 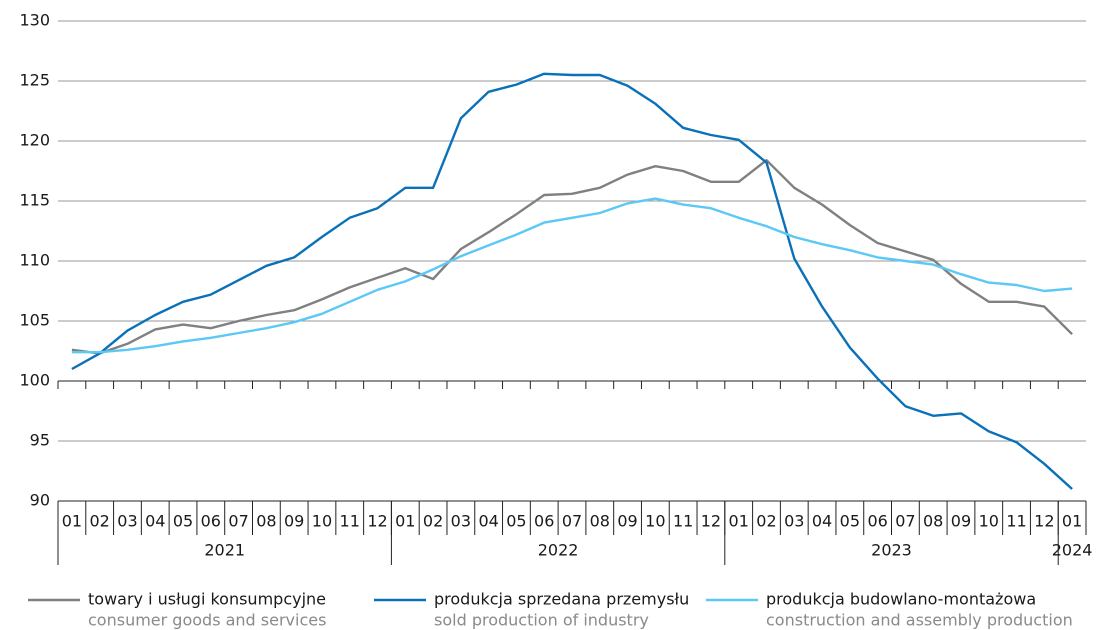 I want to click on legend-label-en: consumer goods and services, so click(x=207, y=620).